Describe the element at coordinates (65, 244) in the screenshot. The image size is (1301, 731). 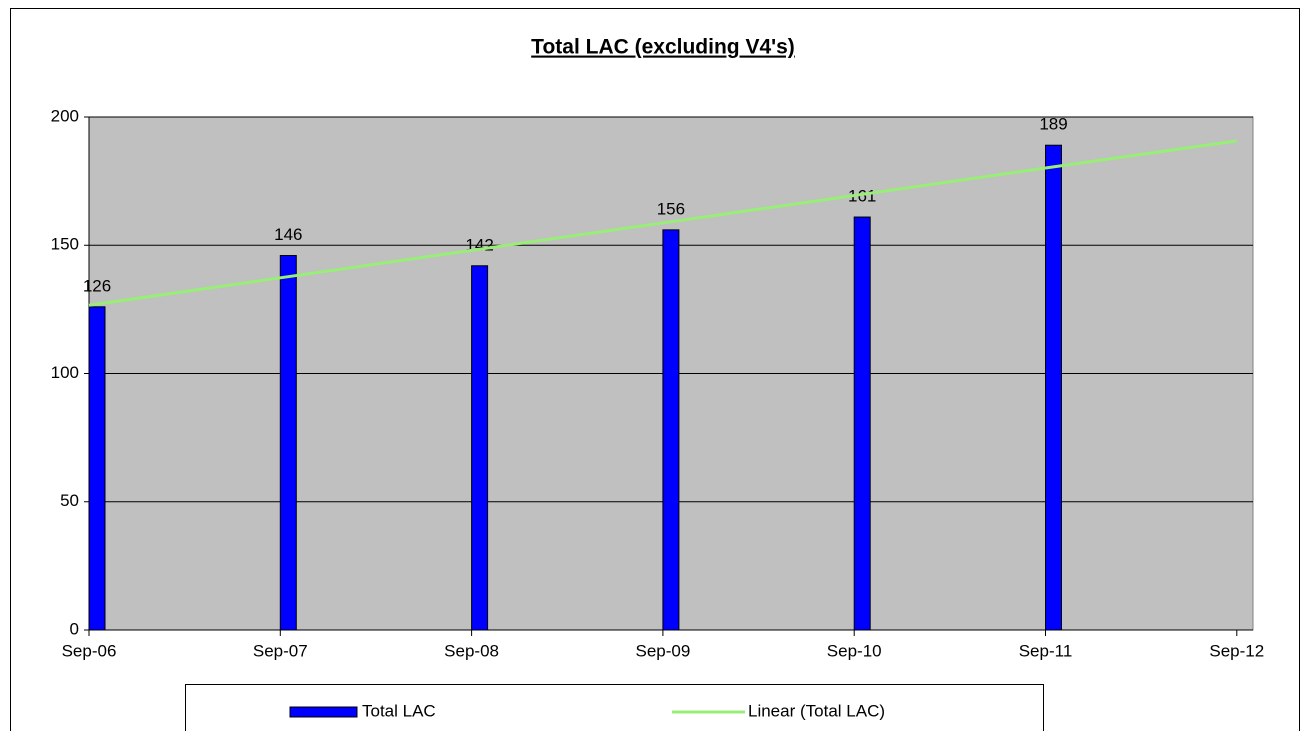
I see `y-tick-label: 150` at that location.